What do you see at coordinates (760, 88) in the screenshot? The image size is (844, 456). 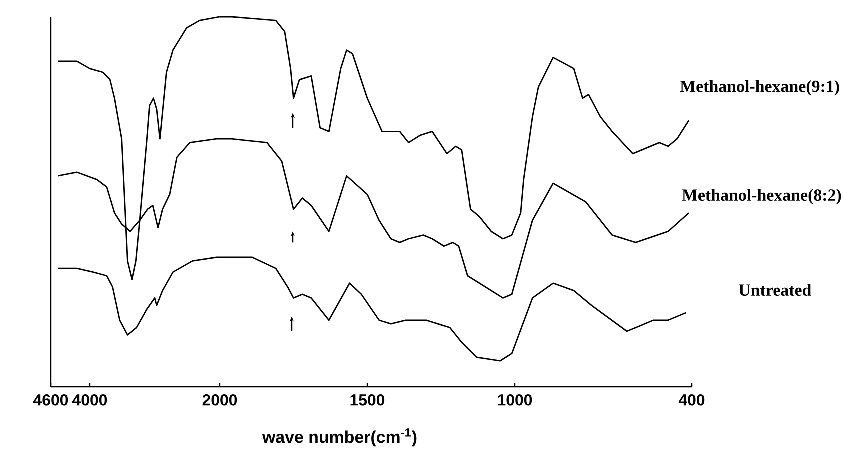 I see `series-label: Methanol-hexane(9:1)` at bounding box center [760, 88].